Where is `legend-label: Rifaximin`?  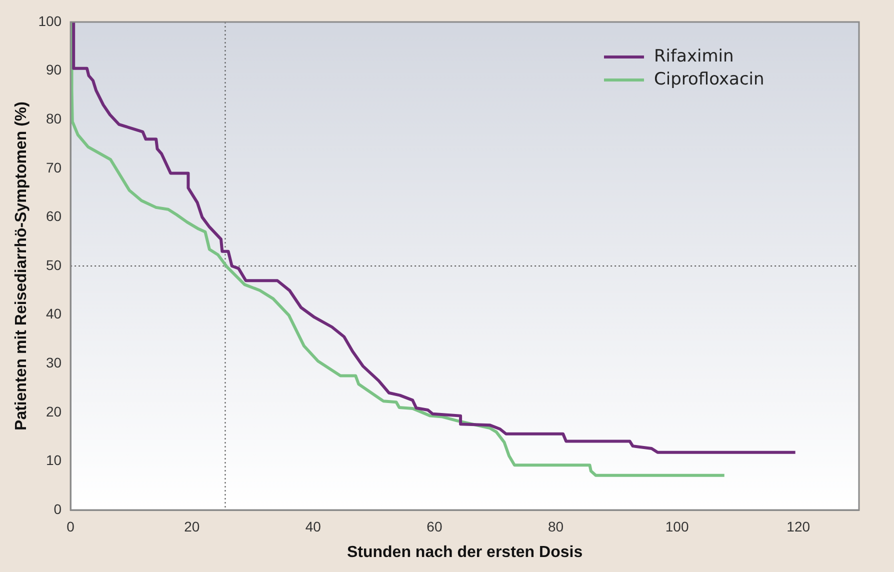 legend-label: Rifaximin is located at coordinates (694, 56).